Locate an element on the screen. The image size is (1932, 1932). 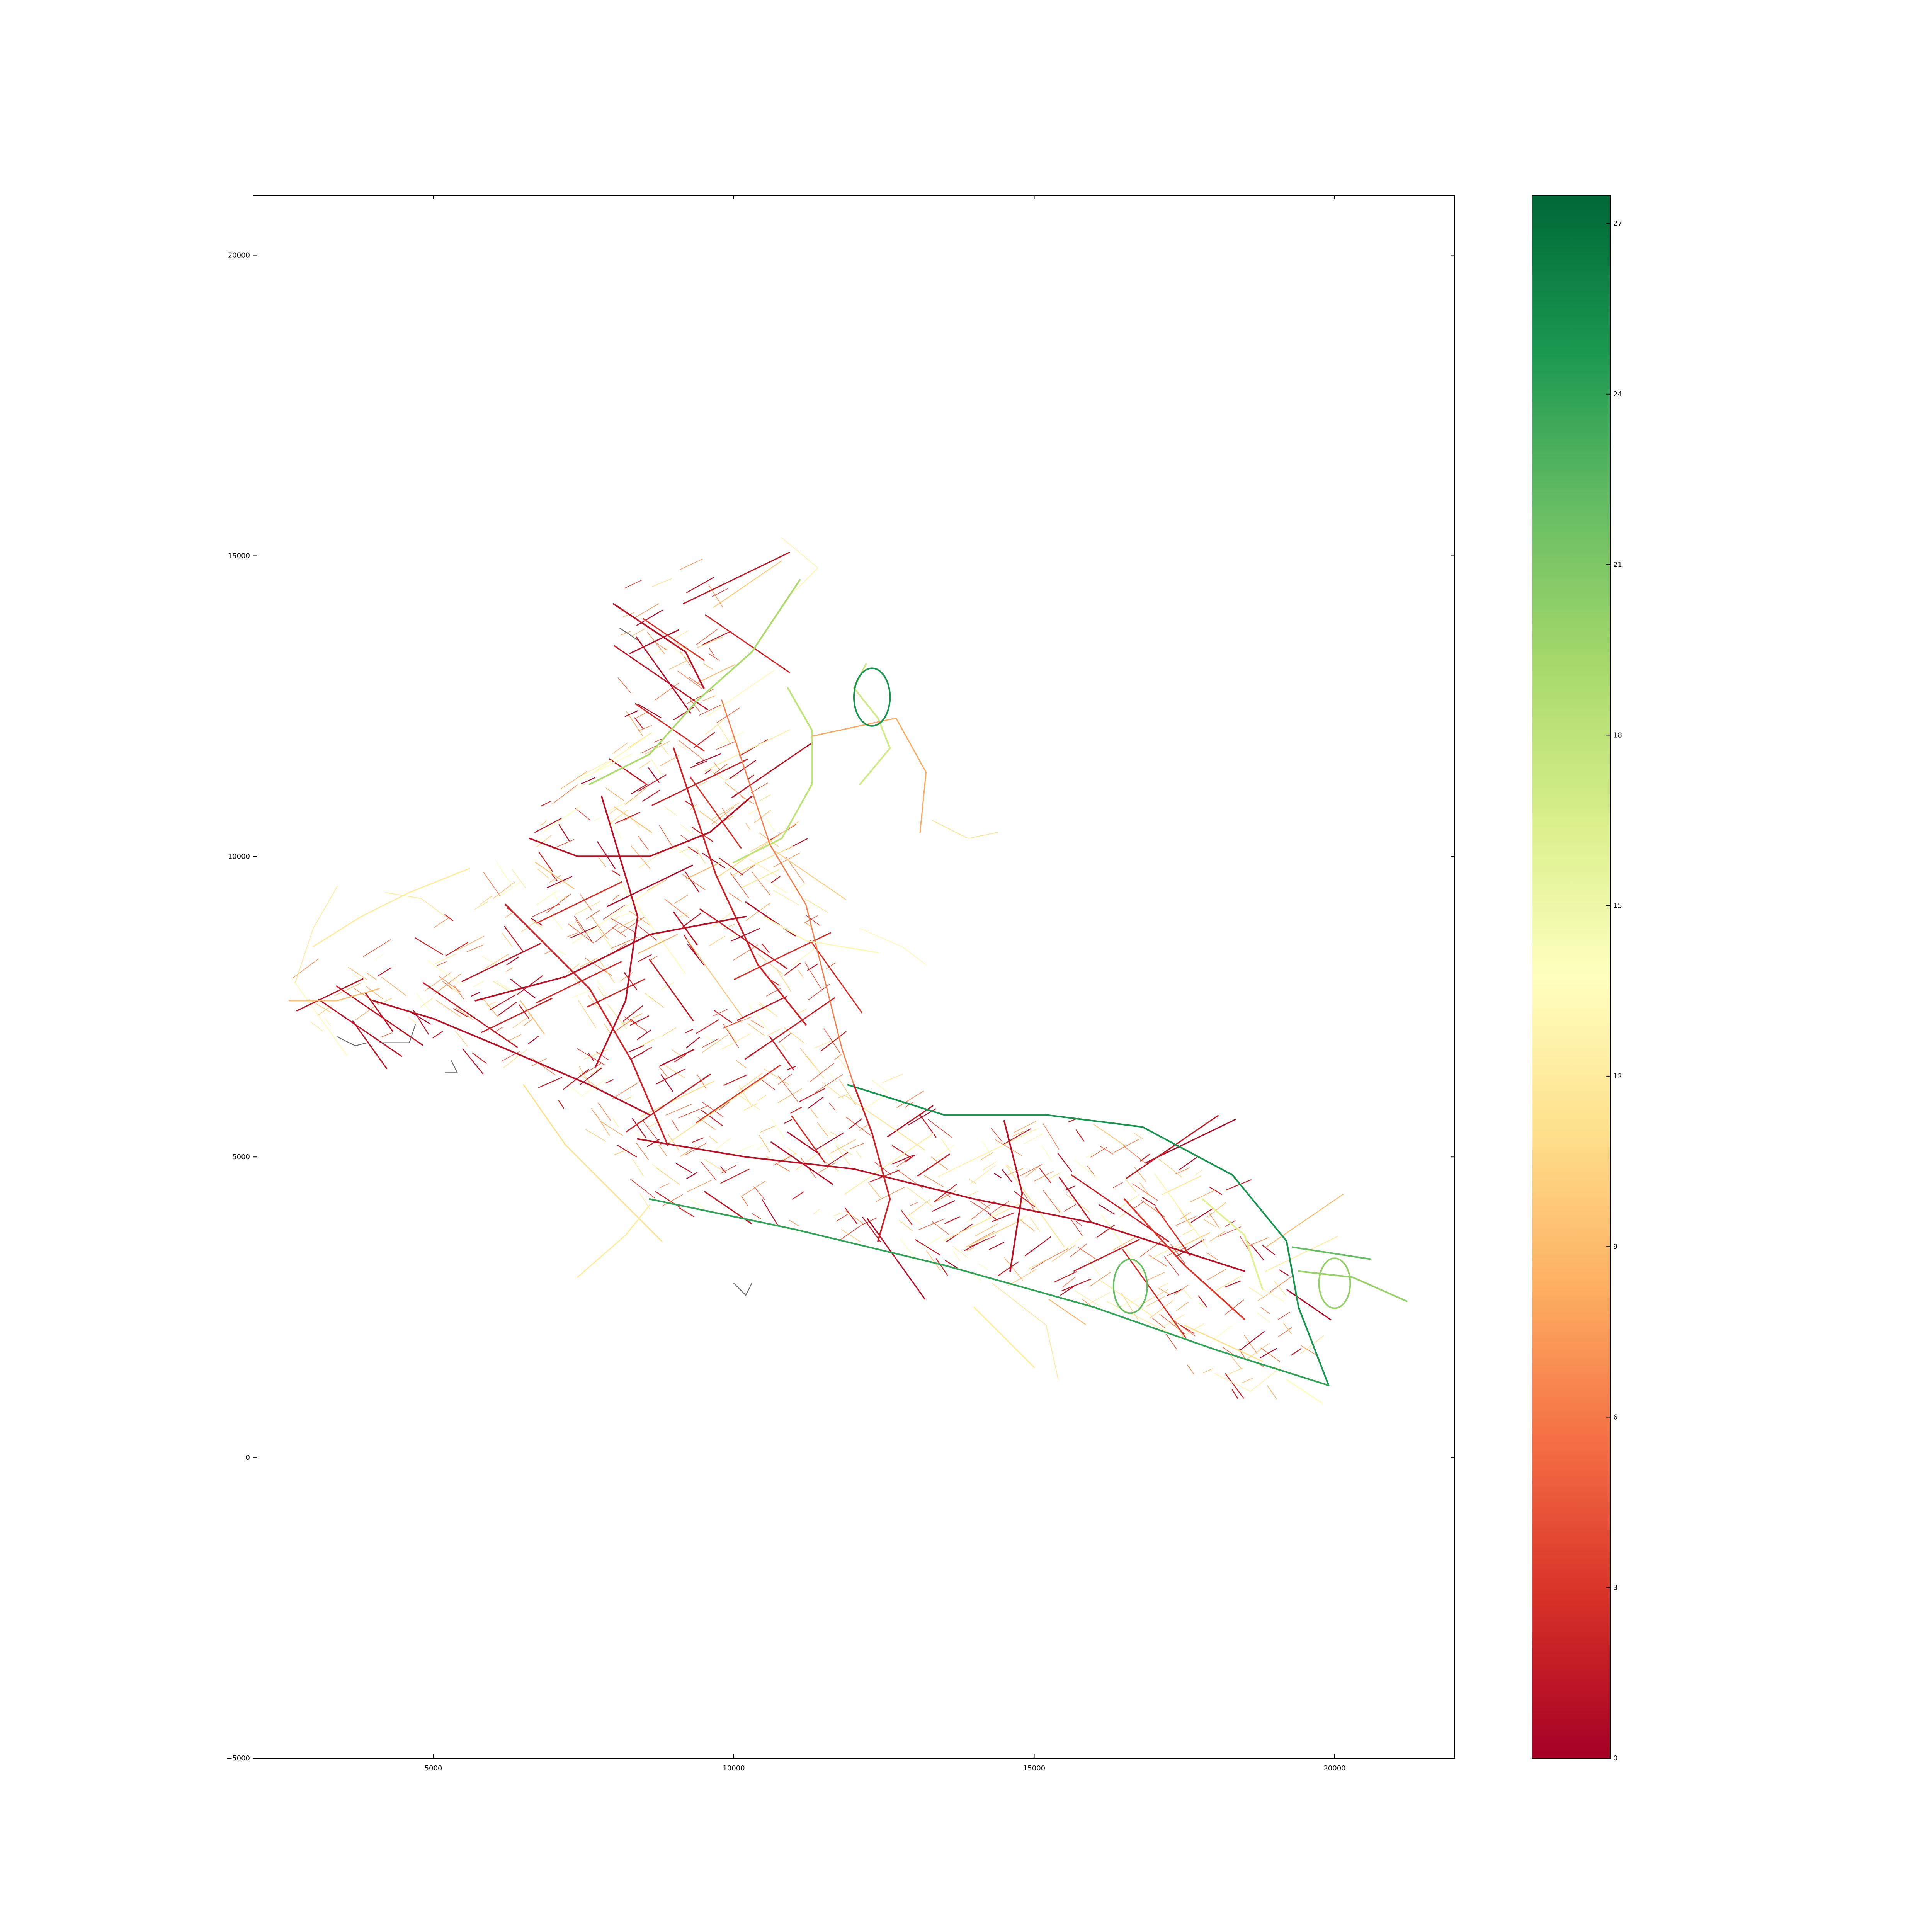
y-tick-label: −5000 is located at coordinates (238, 1758).